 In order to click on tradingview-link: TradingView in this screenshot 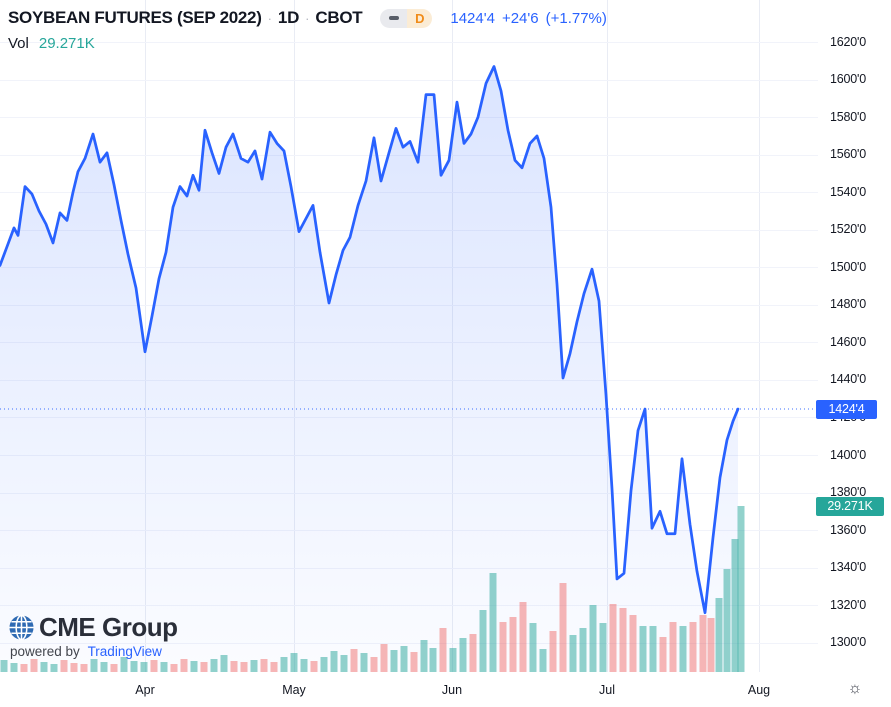, I will do `click(124, 651)`.